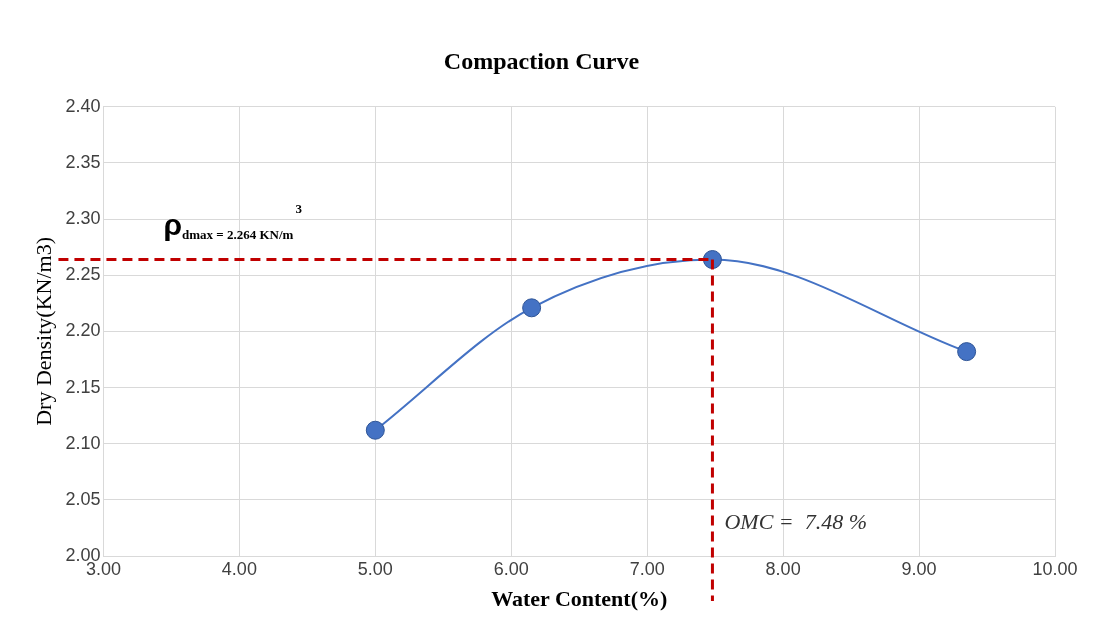 The width and height of the screenshot is (1093, 639). Describe the element at coordinates (375, 568) in the screenshot. I see `x-tick-label: 5.00` at that location.